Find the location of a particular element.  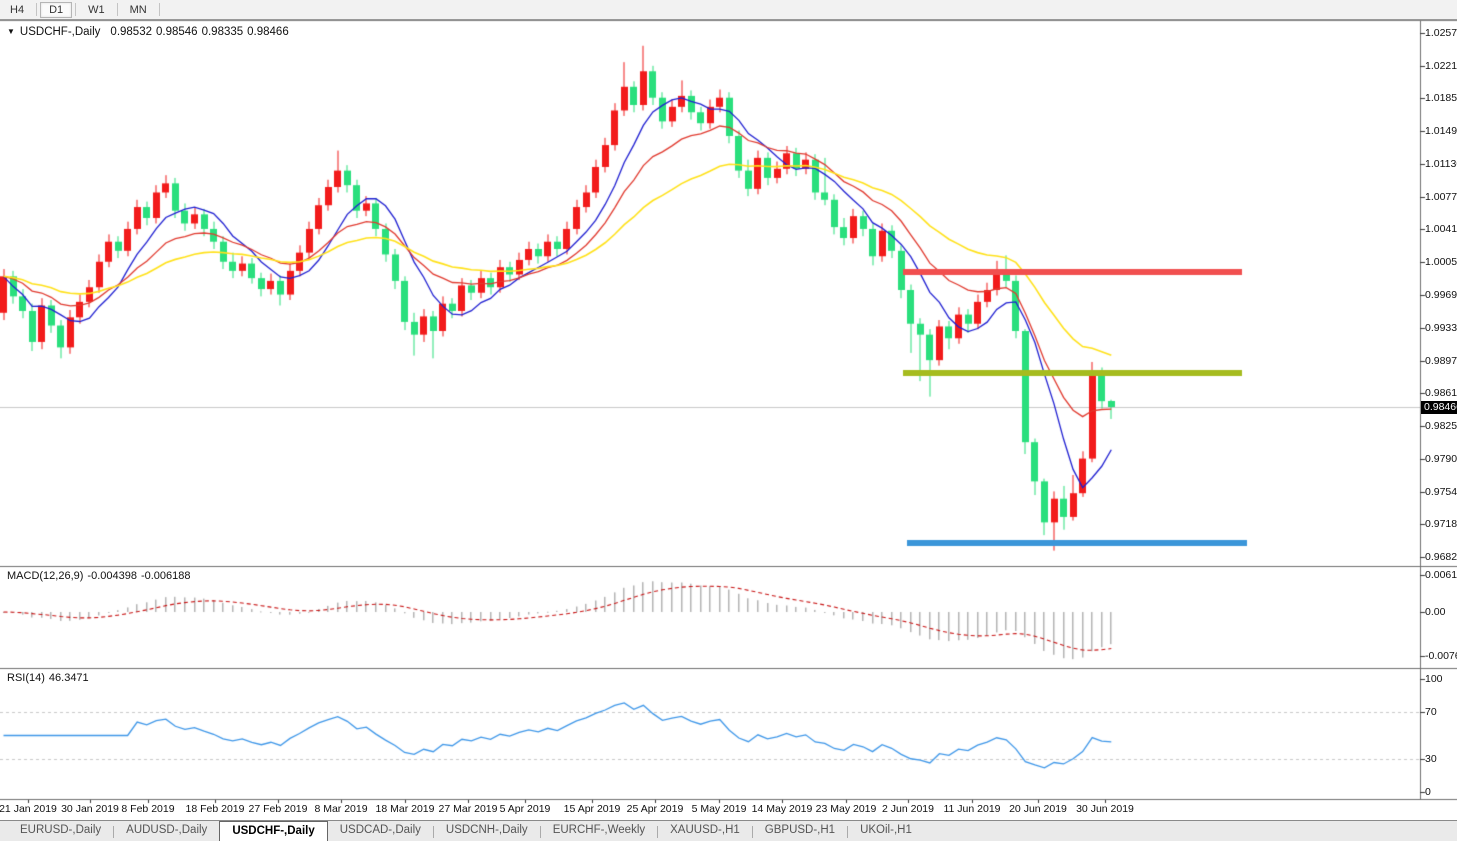

price-axis-label: 1.01130 is located at coordinates (1441, 164).